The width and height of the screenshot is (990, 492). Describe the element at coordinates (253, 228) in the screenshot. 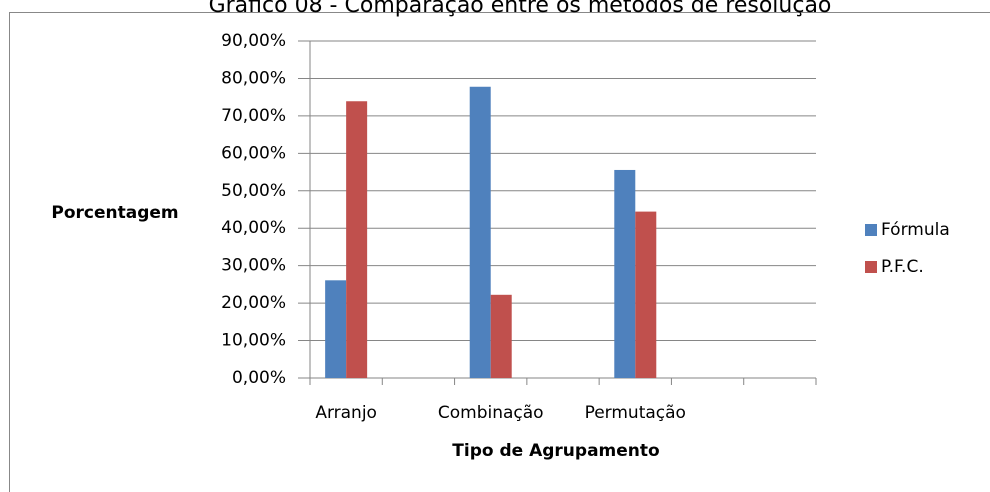

I see `y-tick-label: 40,00%` at that location.